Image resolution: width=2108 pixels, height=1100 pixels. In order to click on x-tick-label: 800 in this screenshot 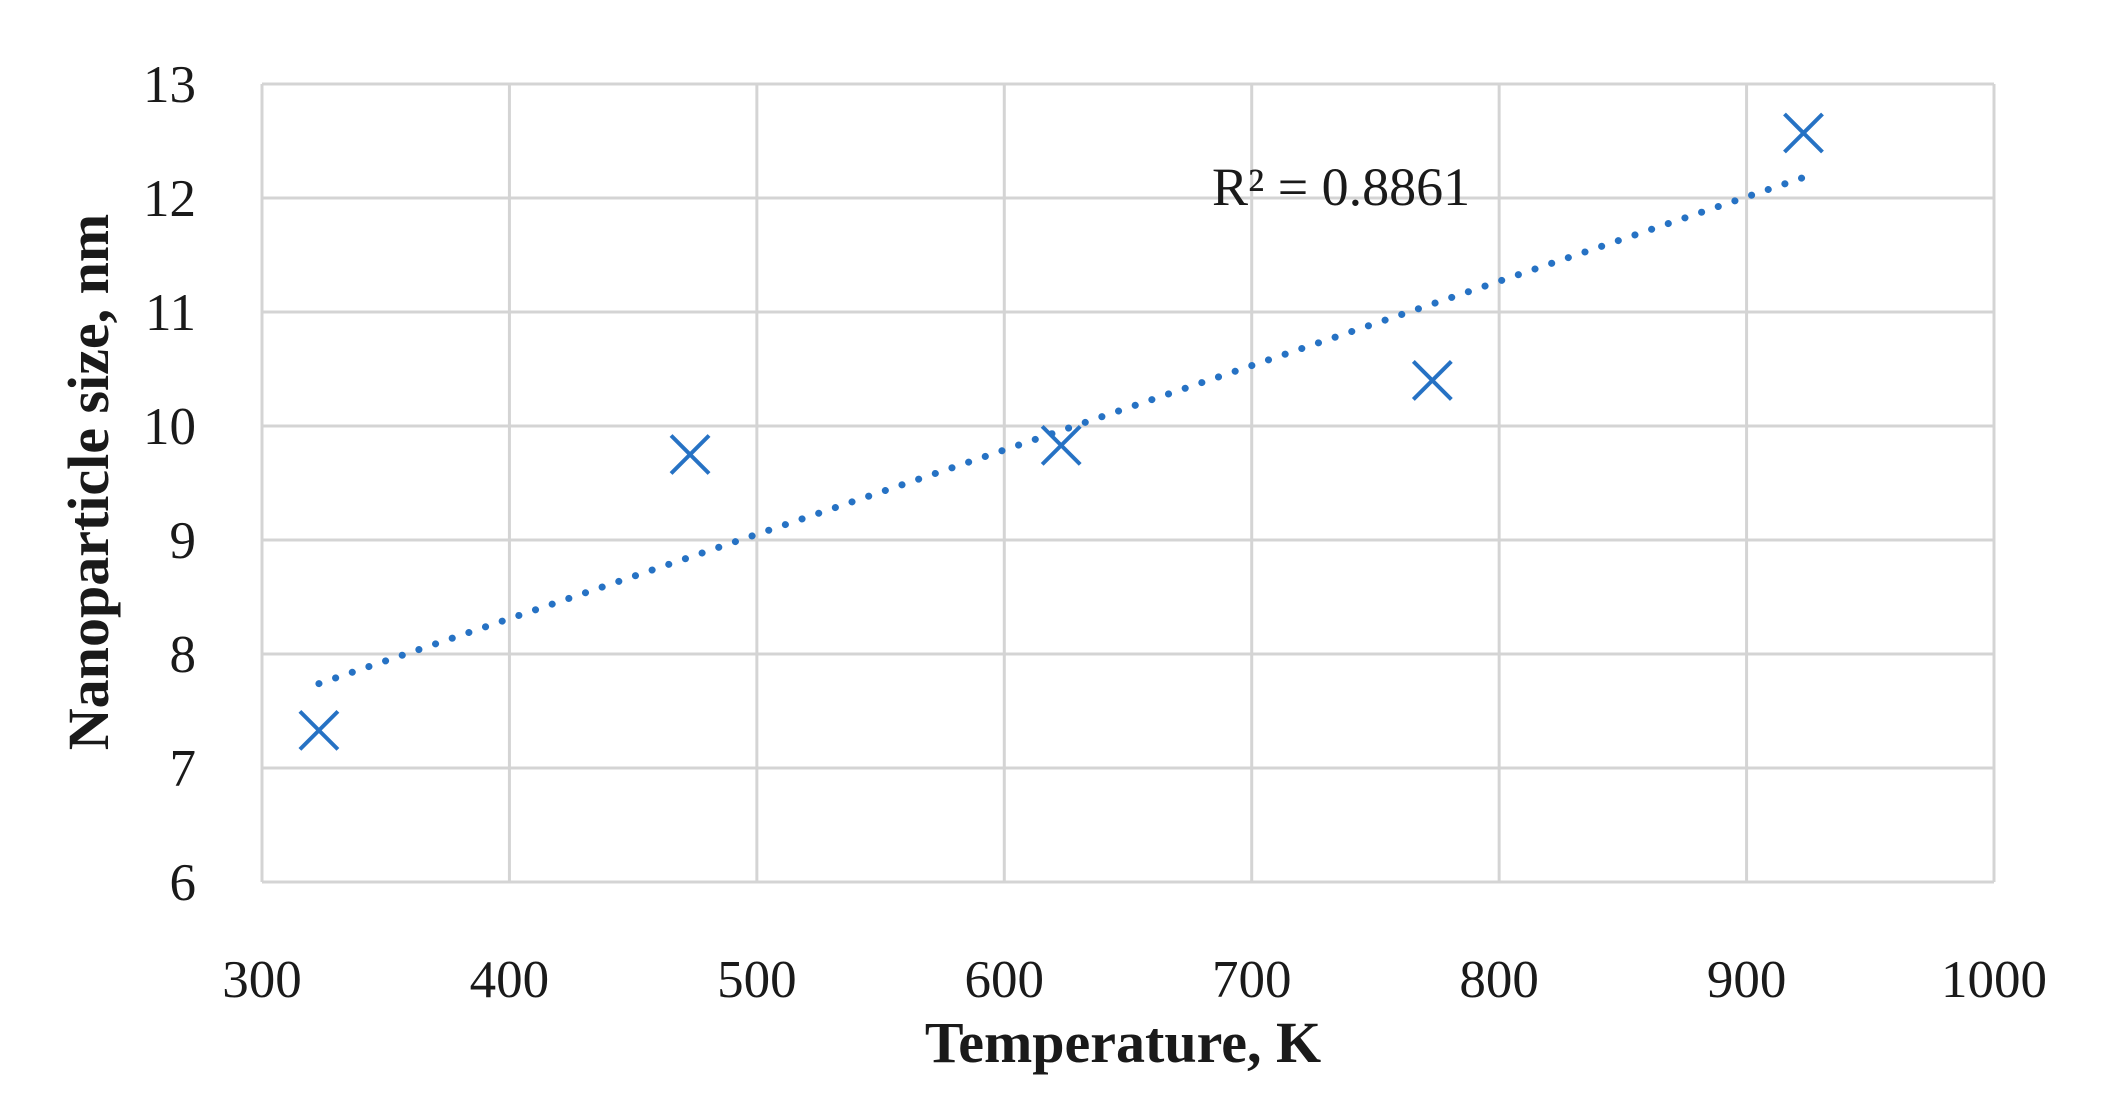, I will do `click(1499, 980)`.